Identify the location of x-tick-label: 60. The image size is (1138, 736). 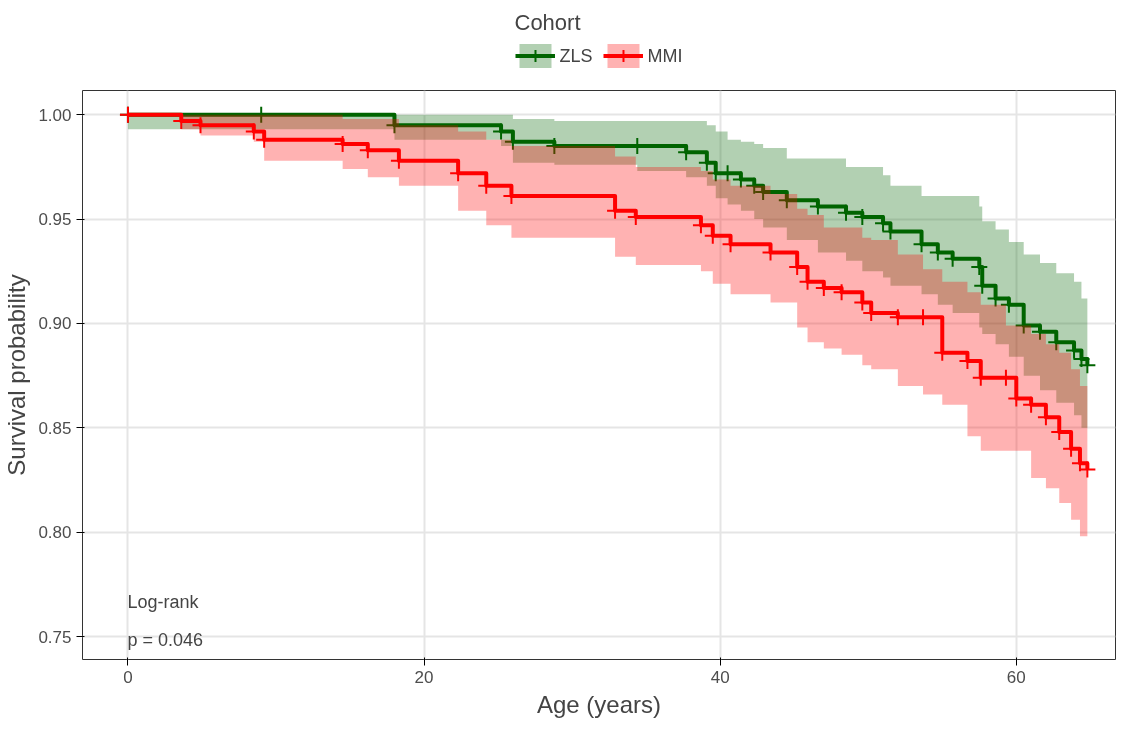
(1016, 677).